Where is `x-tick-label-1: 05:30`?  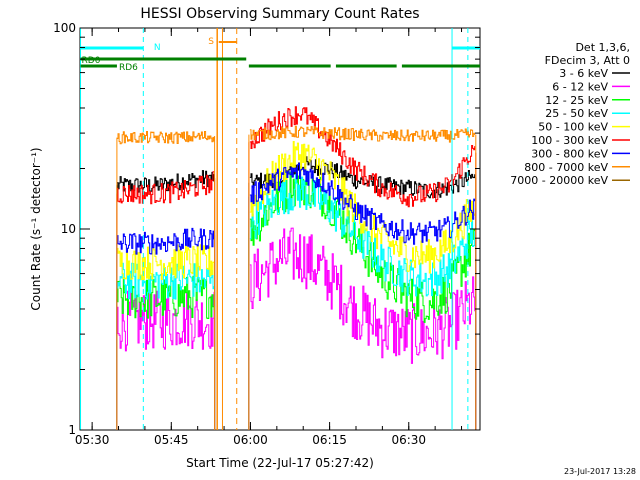
x-tick-label-1: 05:30 is located at coordinates (92, 440).